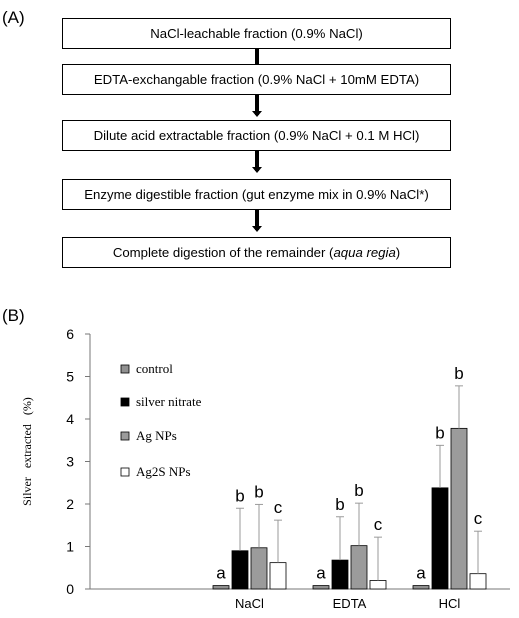 Image resolution: width=519 pixels, height=618 pixels. What do you see at coordinates (70, 504) in the screenshot?
I see `y-tick-label: 2` at bounding box center [70, 504].